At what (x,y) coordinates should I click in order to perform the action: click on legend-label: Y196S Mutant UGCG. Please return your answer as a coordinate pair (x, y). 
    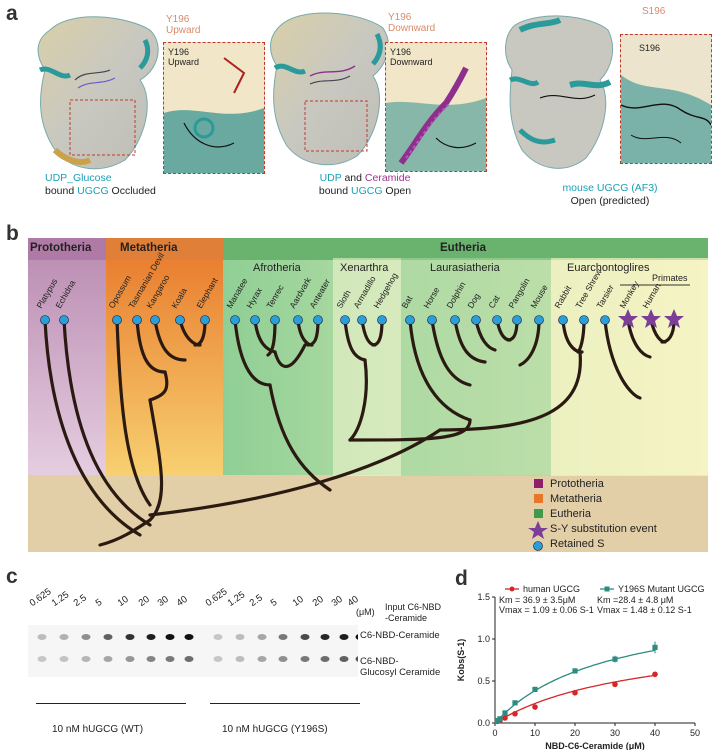
    Looking at the image, I should click on (661, 589).